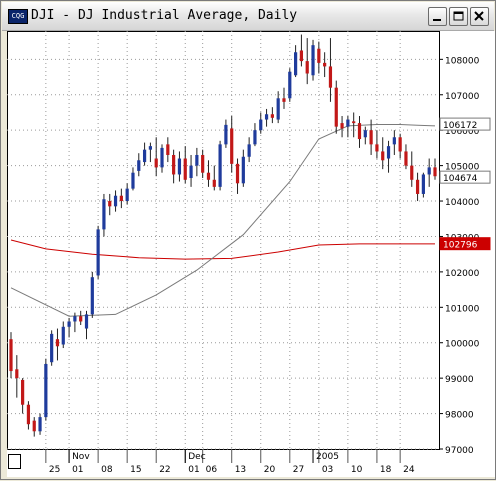 The width and height of the screenshot is (496, 481). I want to click on y-tick-label: 108000, so click(462, 61).